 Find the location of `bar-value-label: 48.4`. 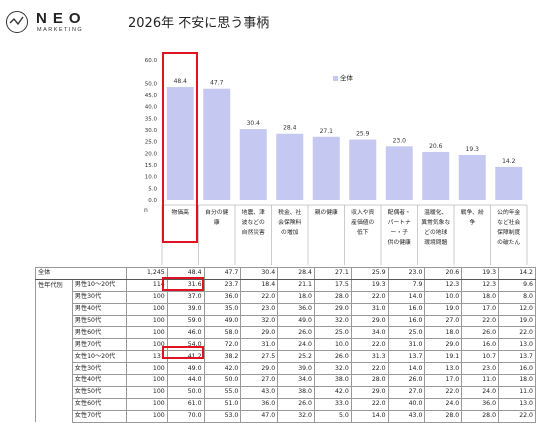

bar-value-label: 48.4 is located at coordinates (181, 81).